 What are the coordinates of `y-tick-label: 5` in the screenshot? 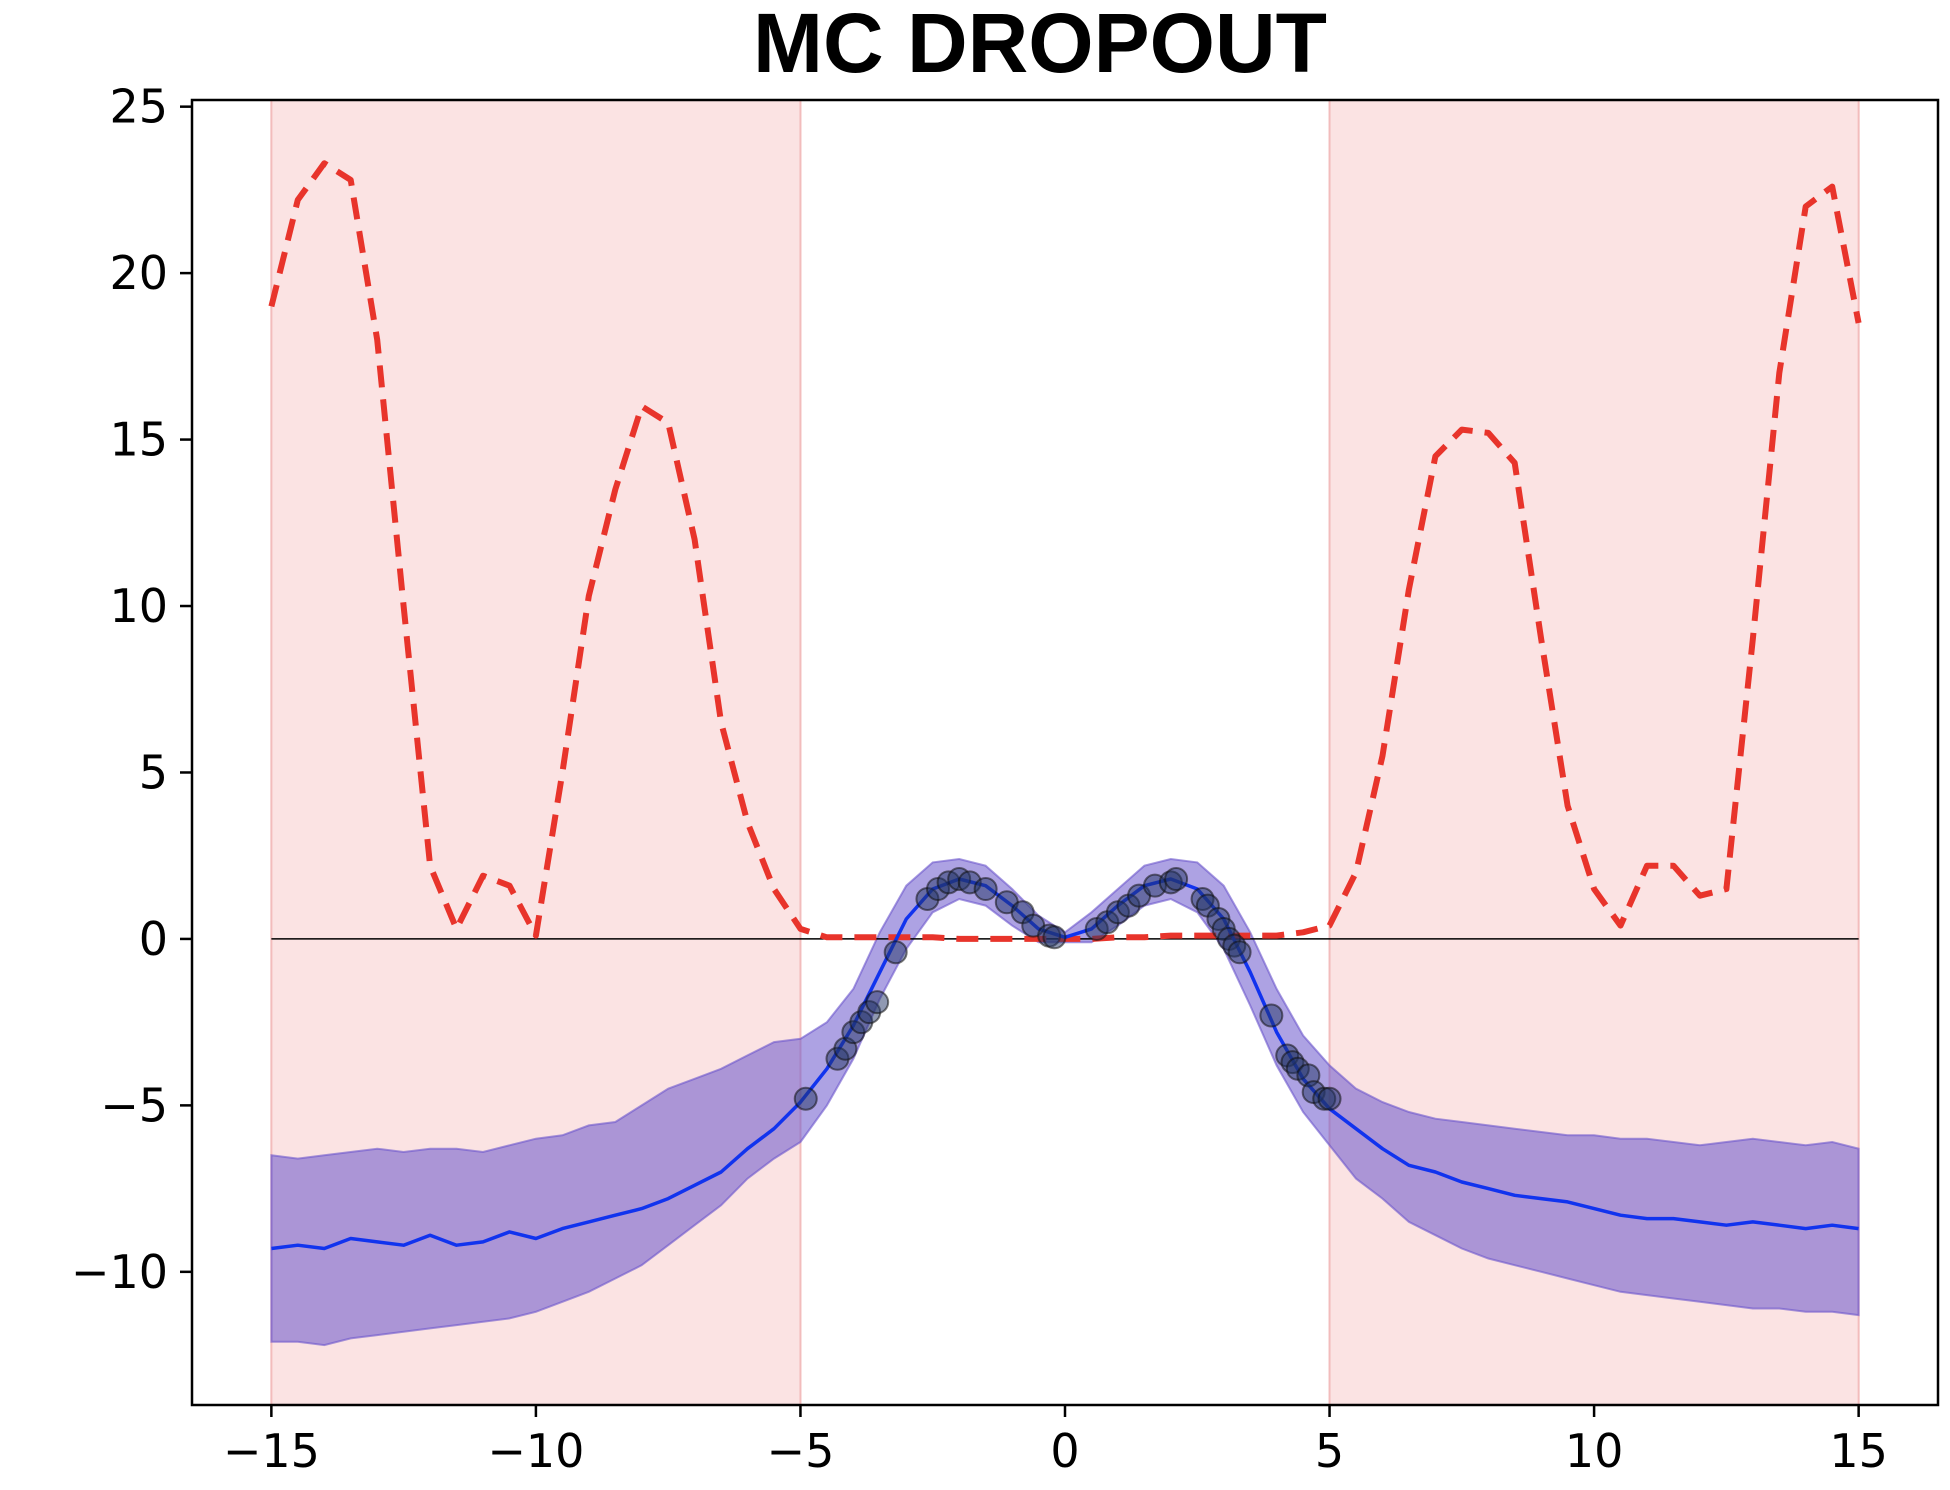 It's located at (153, 772).